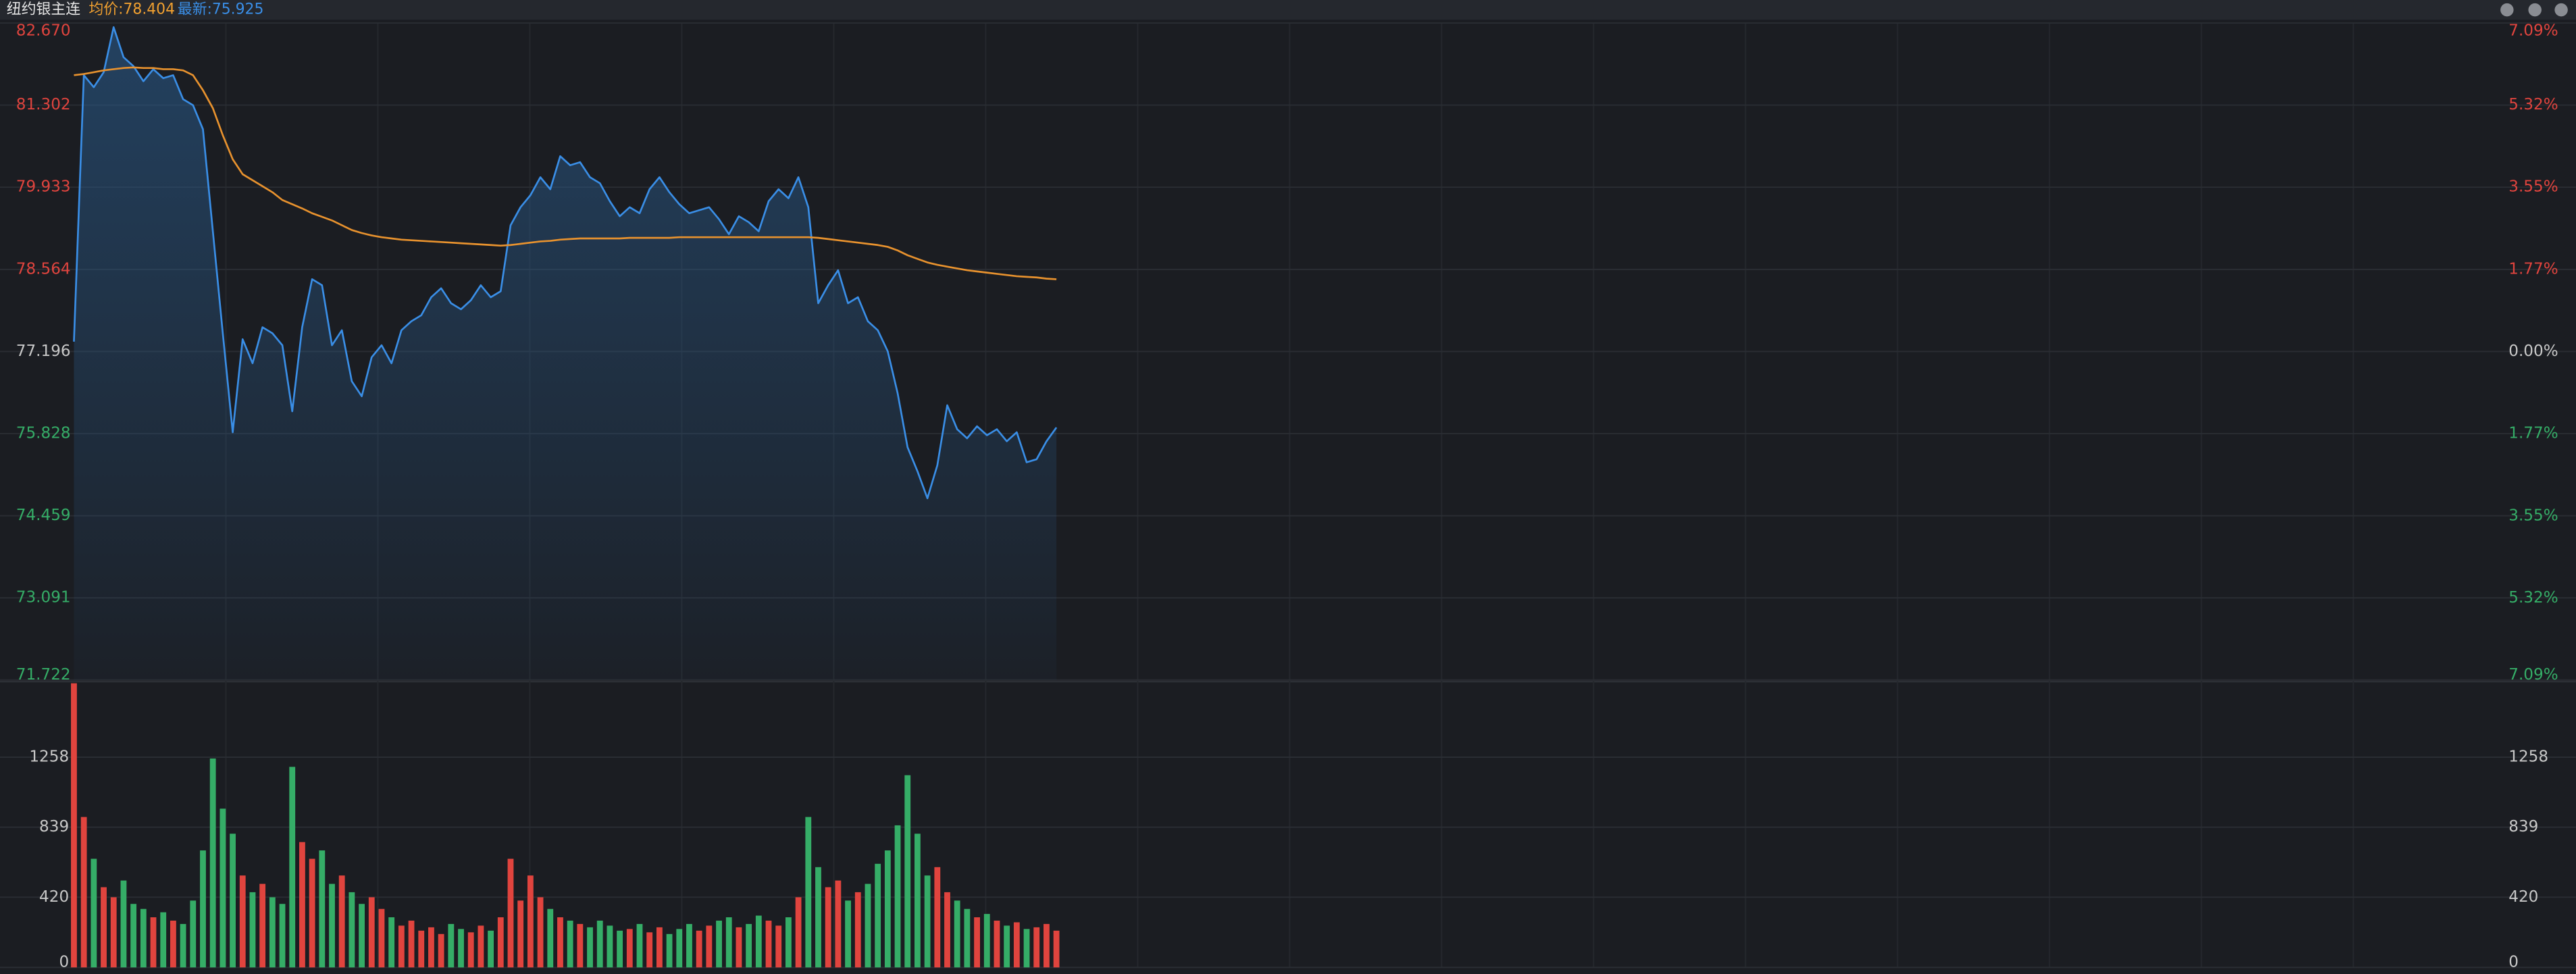 Image resolution: width=2576 pixels, height=974 pixels. I want to click on price-line, so click(565, 173).